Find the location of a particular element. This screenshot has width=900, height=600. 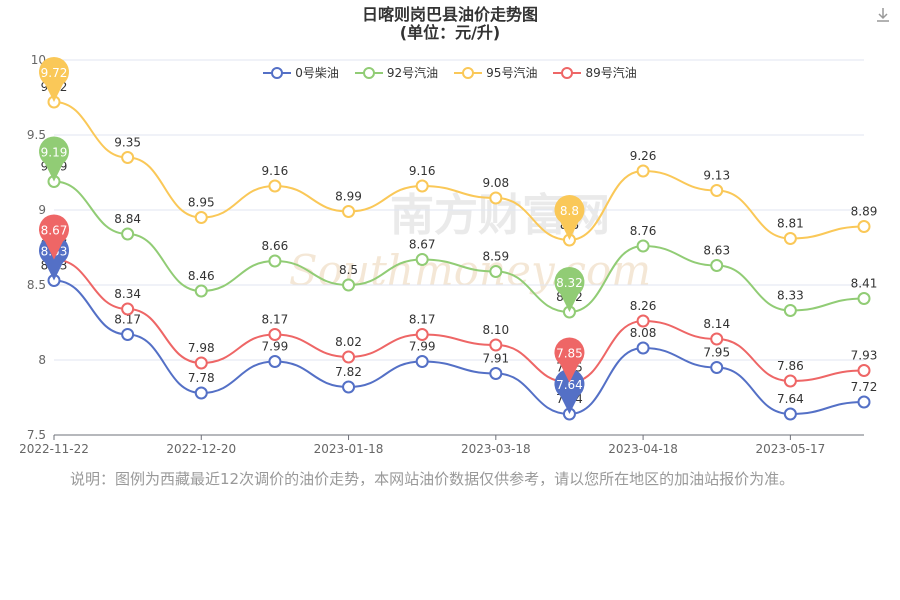

legend-item: 0号柴油 is located at coordinates (301, 72).